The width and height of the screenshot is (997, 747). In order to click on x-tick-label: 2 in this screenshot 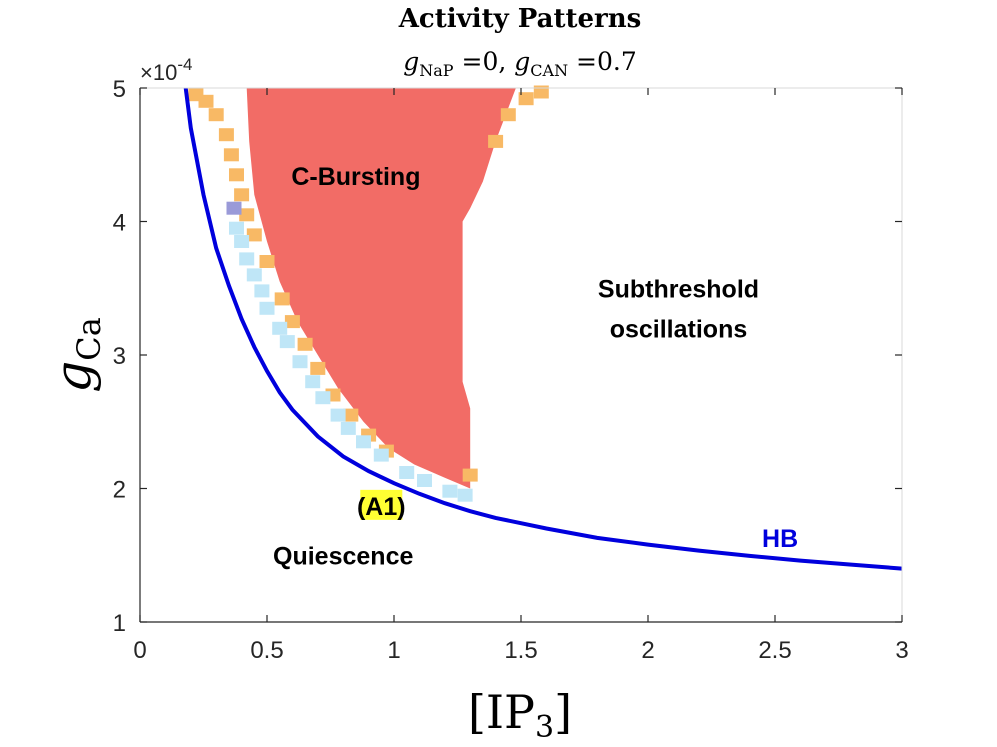, I will do `click(647, 650)`.